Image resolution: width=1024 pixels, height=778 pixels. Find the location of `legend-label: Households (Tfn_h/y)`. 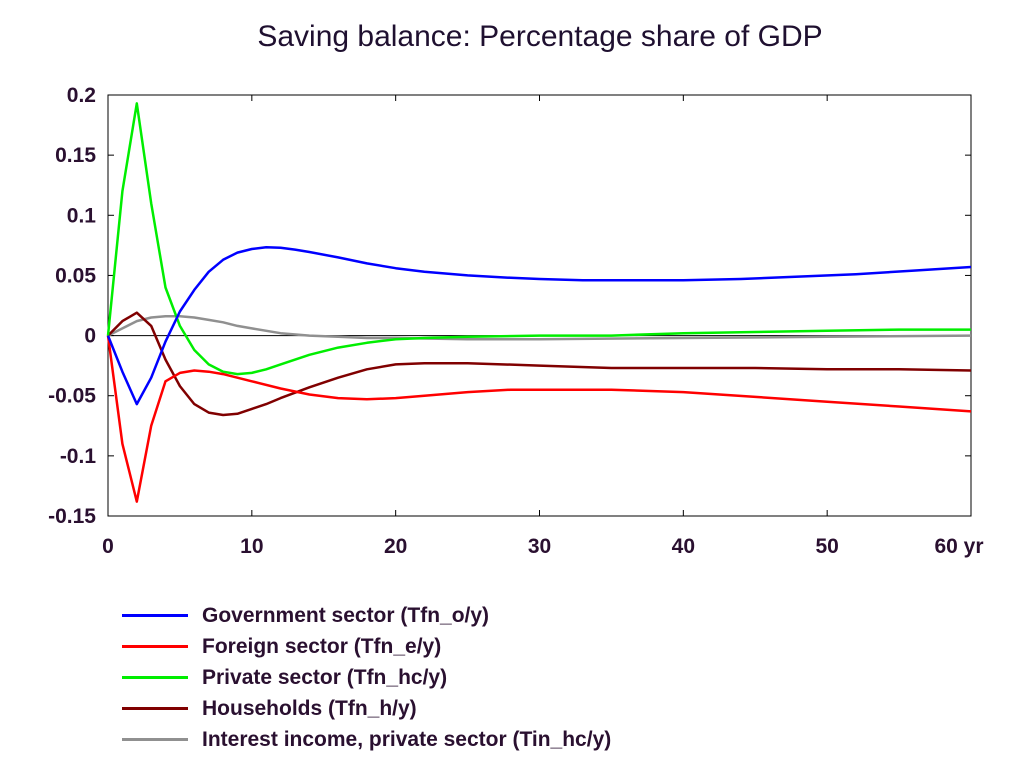

legend-label: Households (Tfn_h/y) is located at coordinates (309, 708).